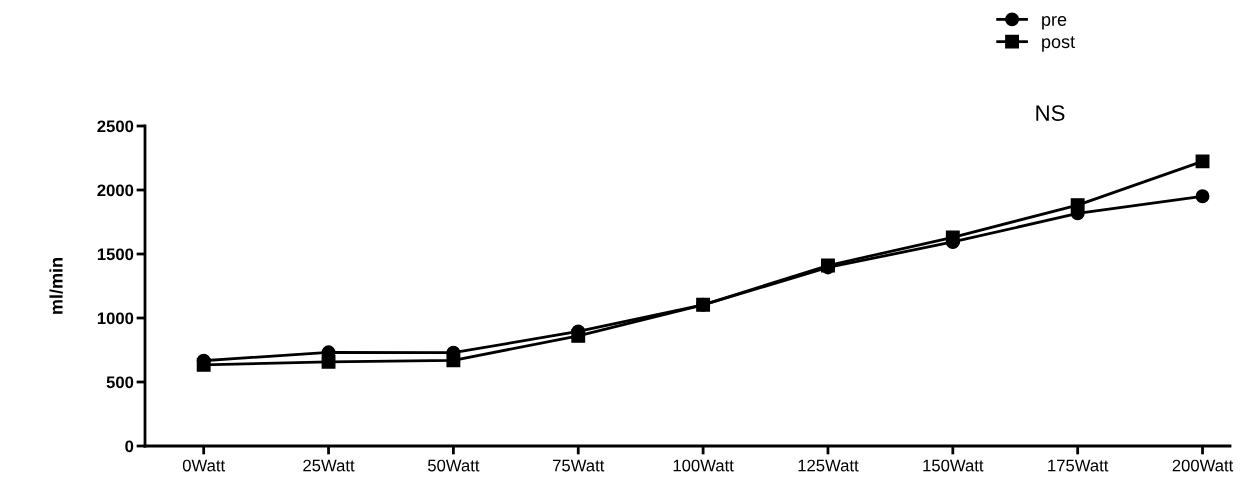 The width and height of the screenshot is (1245, 487). I want to click on y-tick-label: 2500, so click(115, 126).